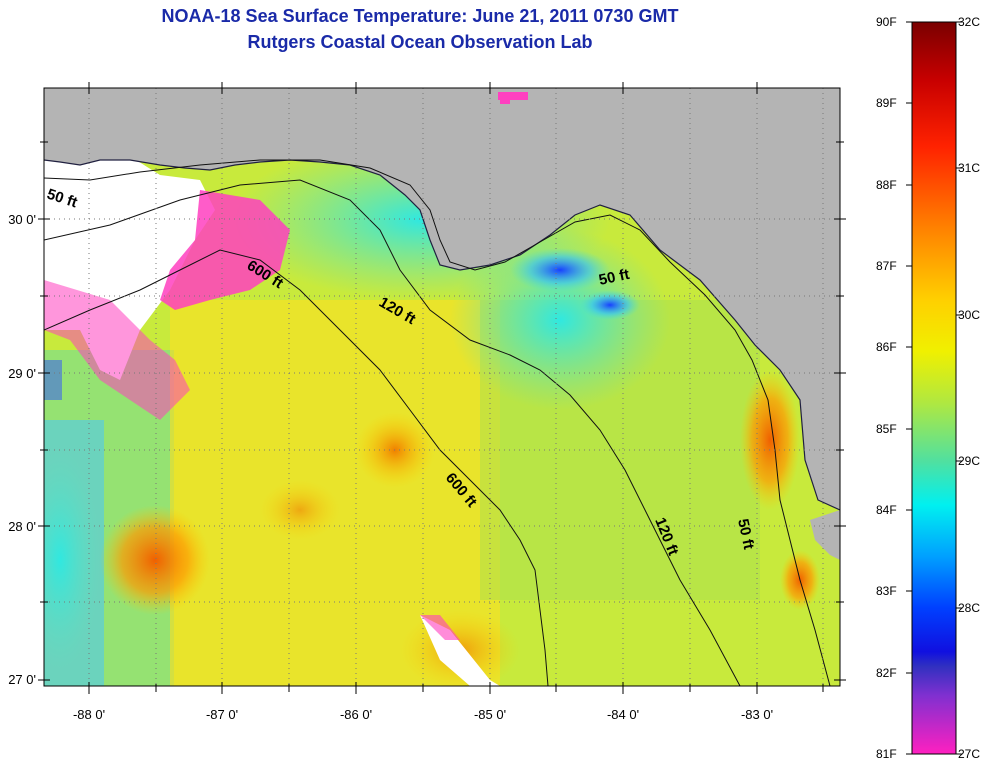 The width and height of the screenshot is (992, 770). What do you see at coordinates (22, 373) in the screenshot?
I see `lat-label-29: 29 0'` at bounding box center [22, 373].